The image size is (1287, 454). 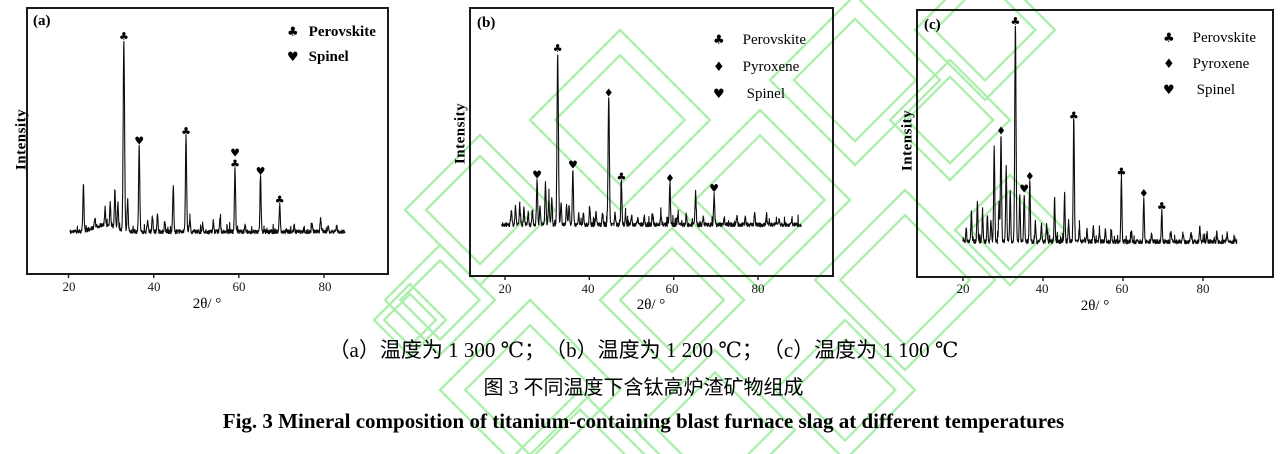 What do you see at coordinates (1169, 64) in the screenshot?
I see `diamond-icon: ♦` at bounding box center [1169, 64].